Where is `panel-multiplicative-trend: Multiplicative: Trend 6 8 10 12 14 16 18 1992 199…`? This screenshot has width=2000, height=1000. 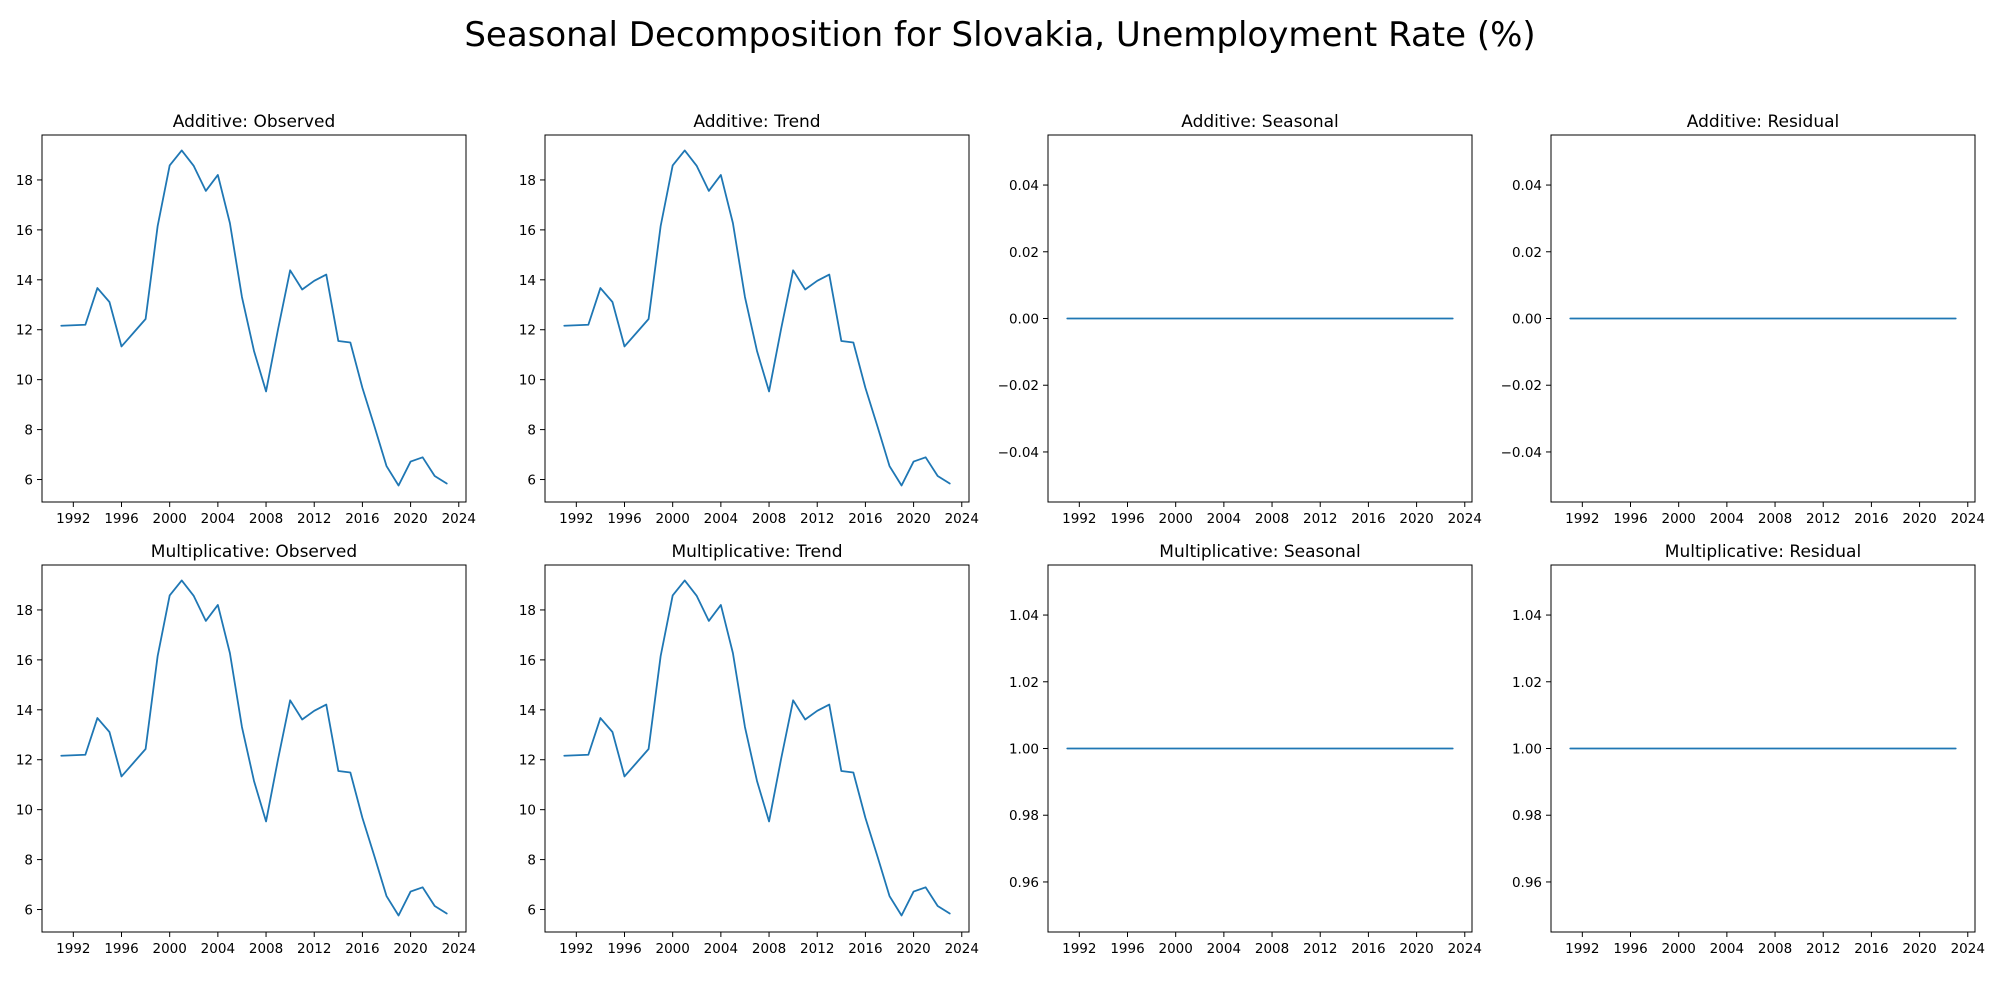
panel-multiplicative-trend: Multiplicative: Trend 6 8 10 12 14 16 18 1992 199… is located at coordinates (749, 749).